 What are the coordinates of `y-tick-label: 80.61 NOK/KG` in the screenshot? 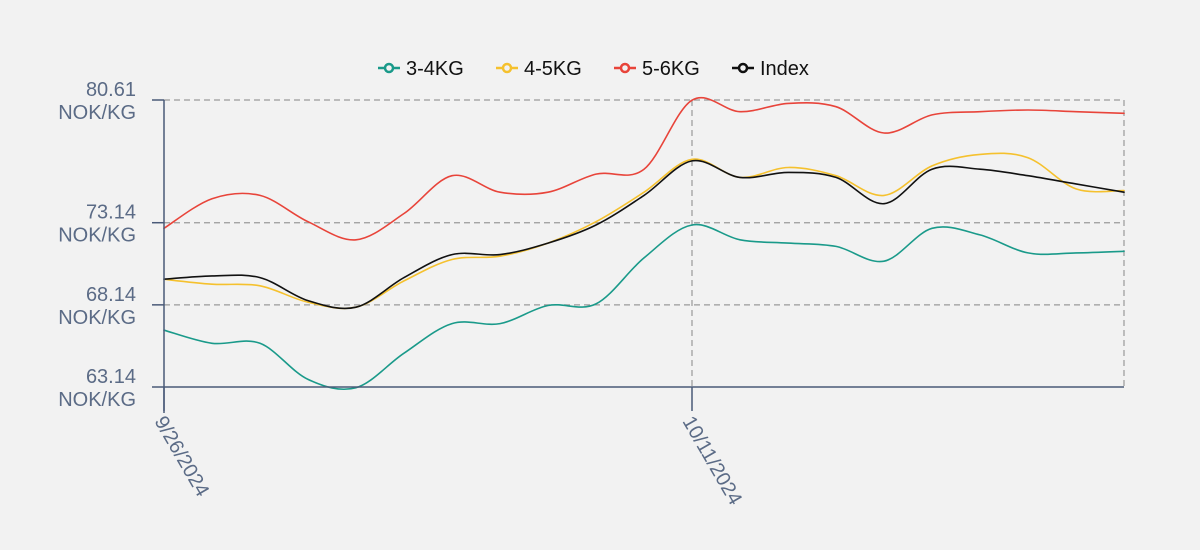 It's located at (97, 101).